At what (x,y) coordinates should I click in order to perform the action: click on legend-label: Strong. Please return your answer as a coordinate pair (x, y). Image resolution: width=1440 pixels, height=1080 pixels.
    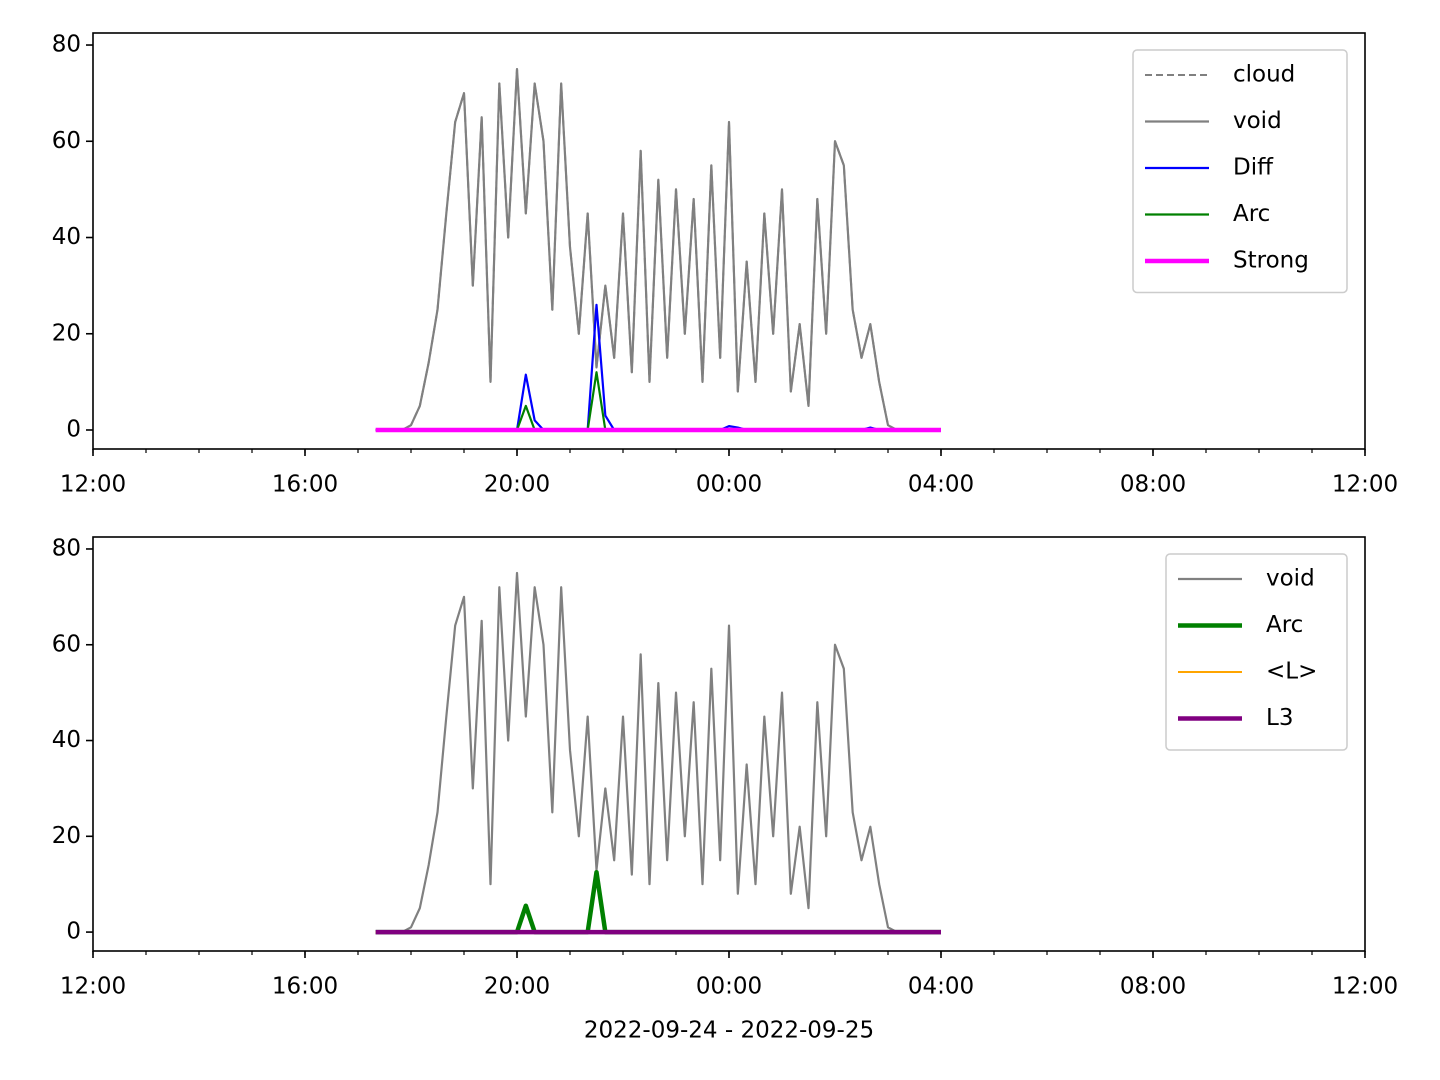
    Looking at the image, I should click on (1271, 261).